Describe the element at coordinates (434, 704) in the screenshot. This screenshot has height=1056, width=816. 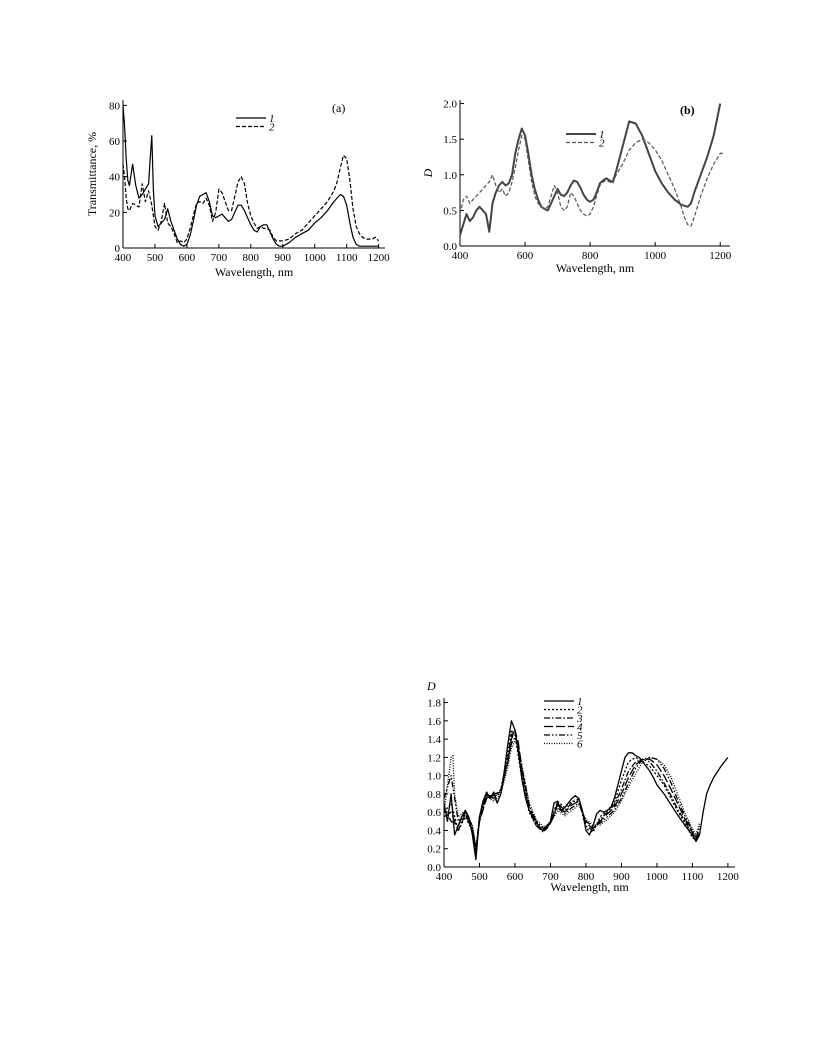
I see `y-tick-label: 1.8` at that location.